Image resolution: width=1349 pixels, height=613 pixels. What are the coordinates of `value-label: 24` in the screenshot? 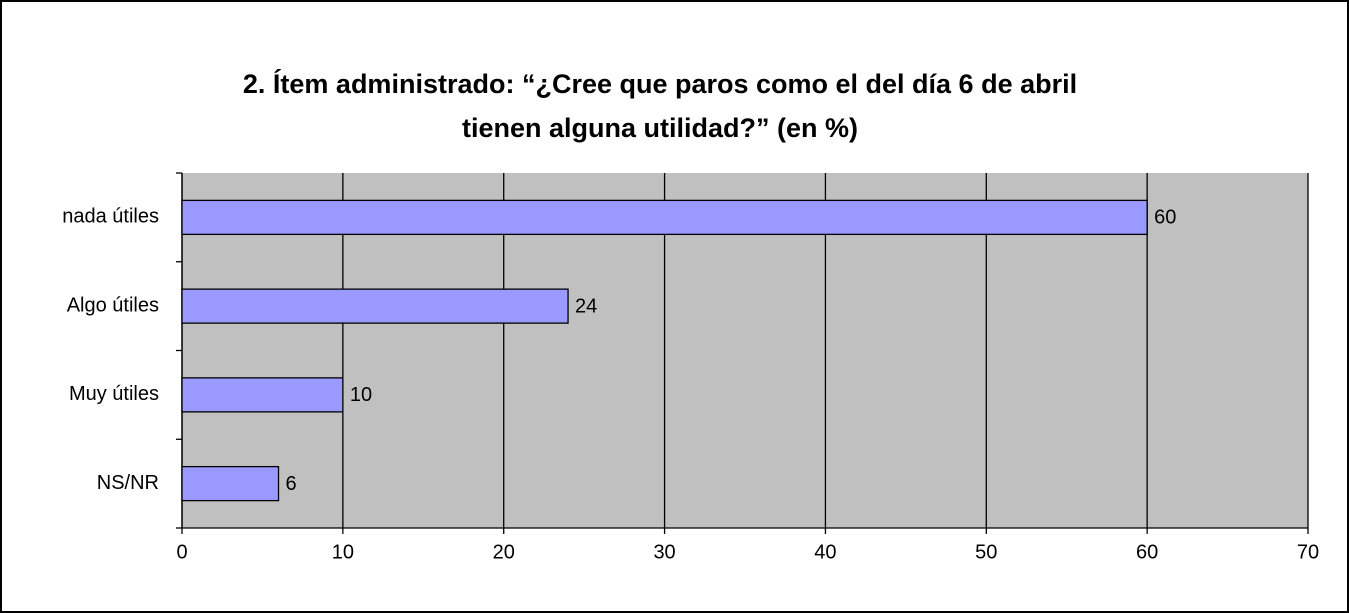 It's located at (586, 306).